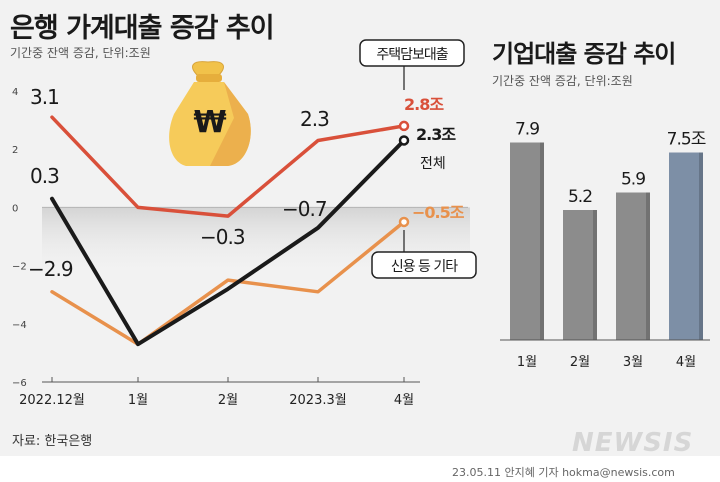  What do you see at coordinates (404, 126) in the screenshot?
I see `series-end-marker-mortgage` at bounding box center [404, 126].